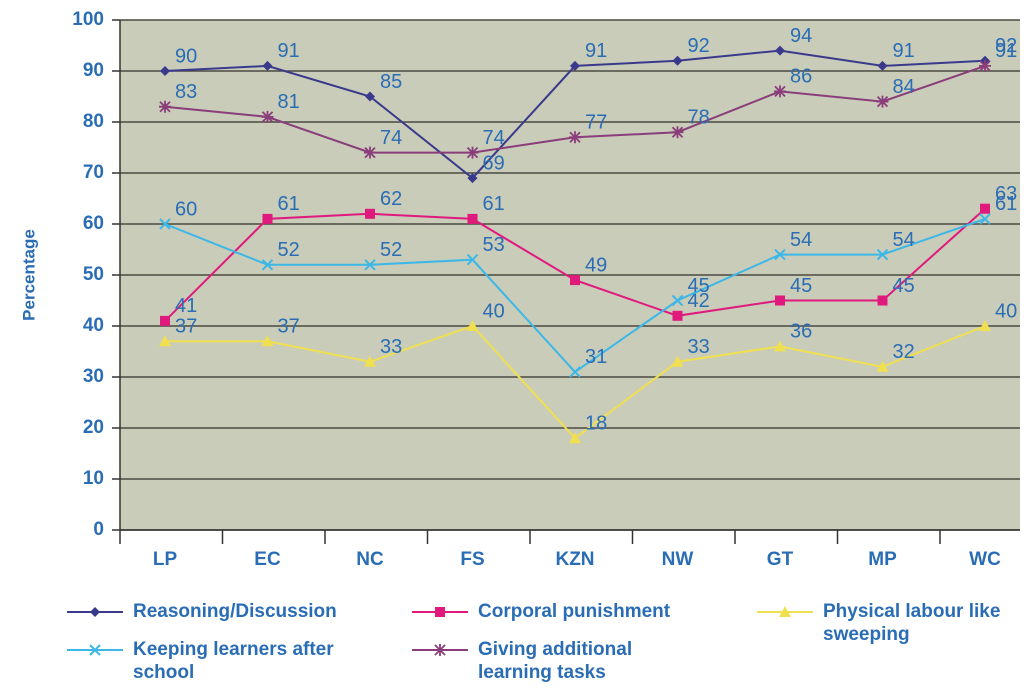  What do you see at coordinates (574, 559) in the screenshot?
I see `x-tick-label: KZN` at bounding box center [574, 559].